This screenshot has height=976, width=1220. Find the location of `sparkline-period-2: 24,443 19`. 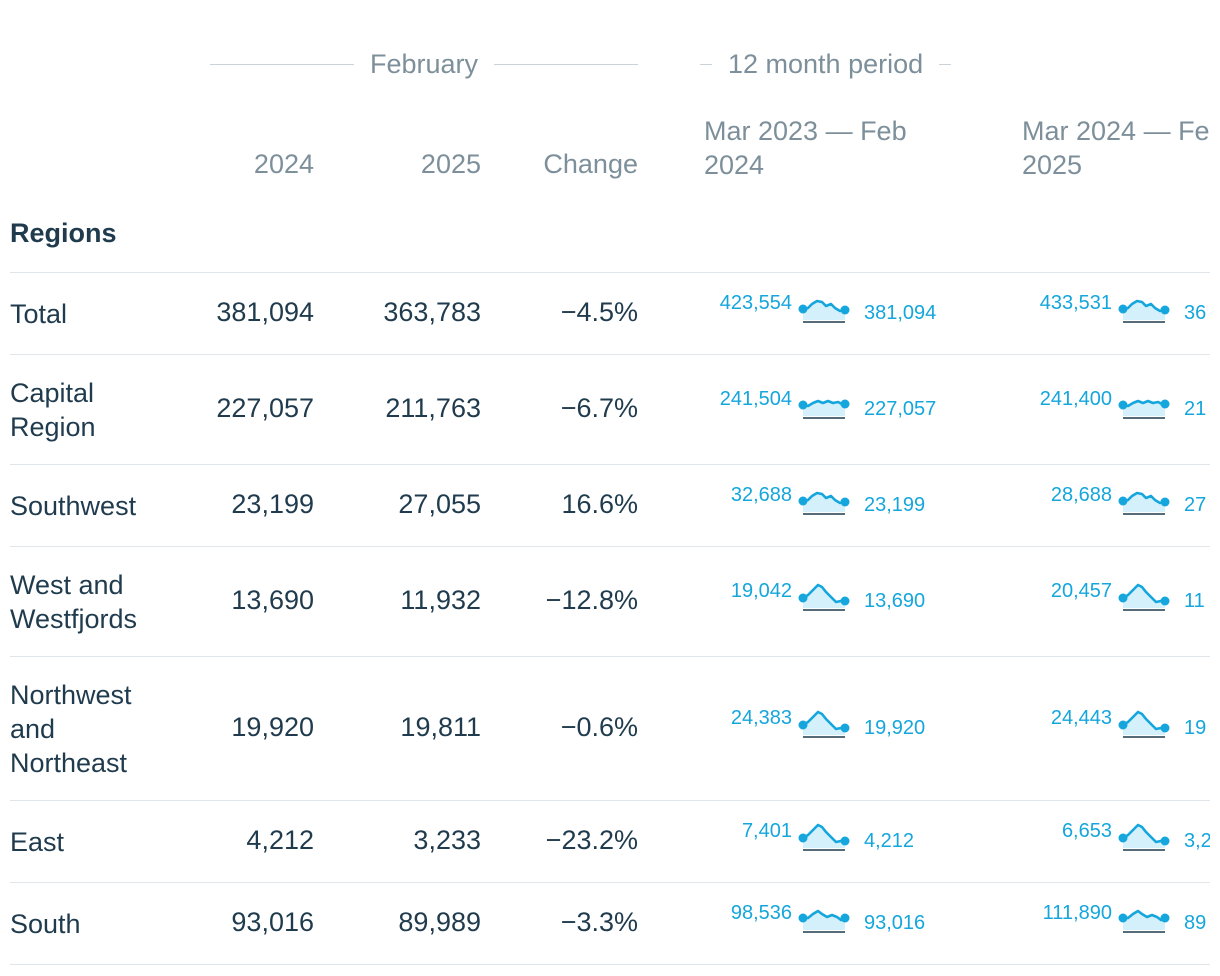

sparkline-period-2: 24,443 19 is located at coordinates (1110, 729).